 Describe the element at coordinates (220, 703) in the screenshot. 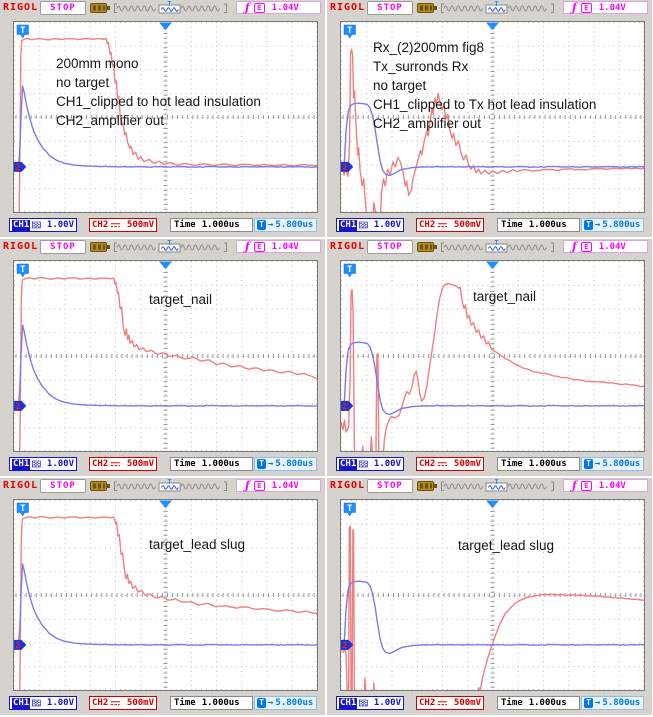

I see `timebase-scale: 1.000us` at that location.